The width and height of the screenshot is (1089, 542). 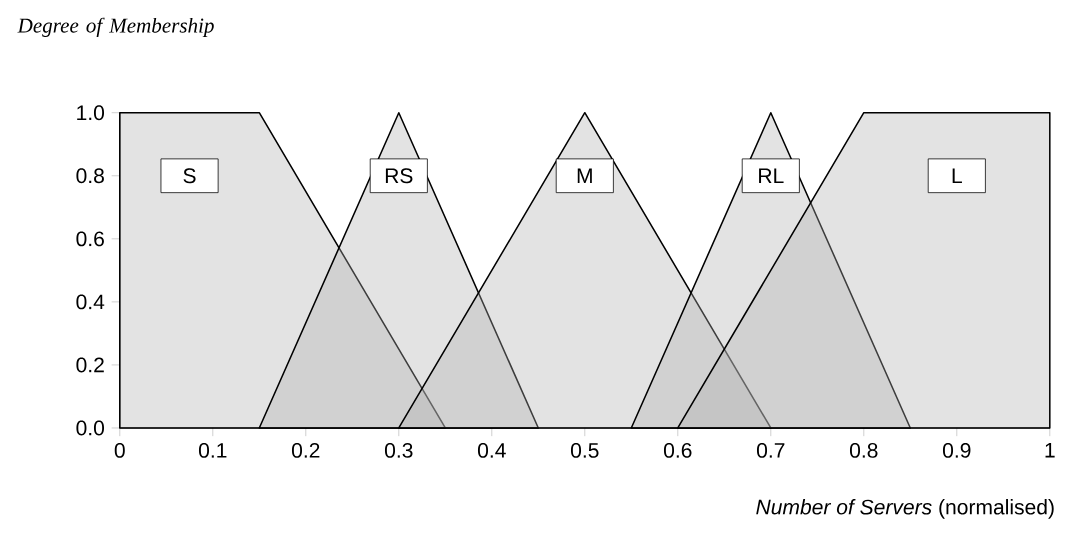 I want to click on x-tick-label: 0.2, so click(x=305, y=450).